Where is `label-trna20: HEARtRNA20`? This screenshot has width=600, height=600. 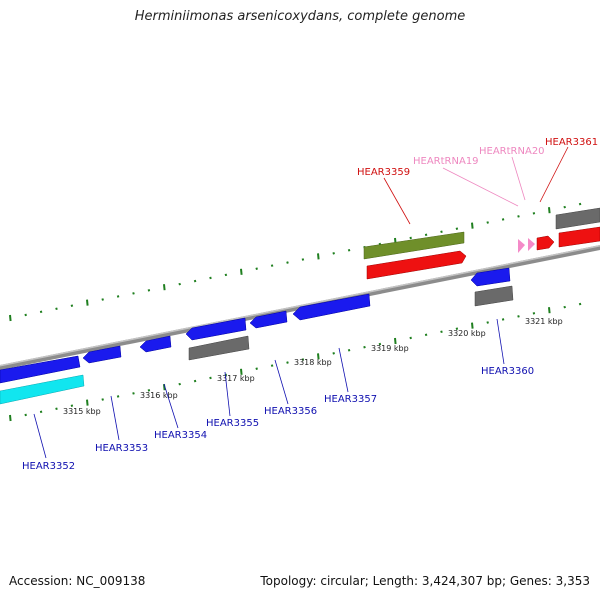 label-trna20: HEARtRNA20 is located at coordinates (512, 151).